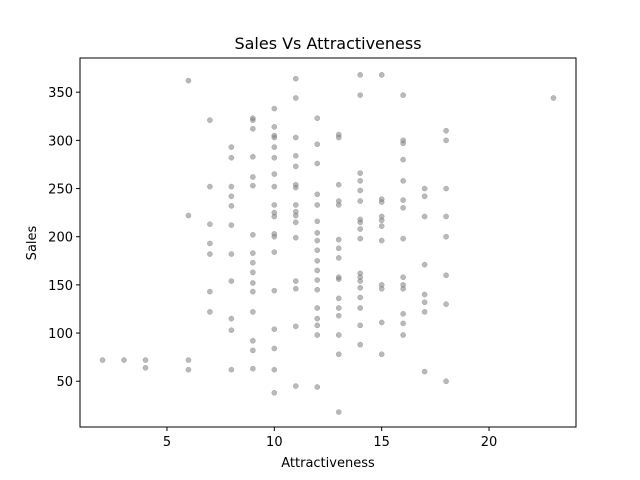  Describe the element at coordinates (60, 93) in the screenshot. I see `y-tick-label: 350` at that location.